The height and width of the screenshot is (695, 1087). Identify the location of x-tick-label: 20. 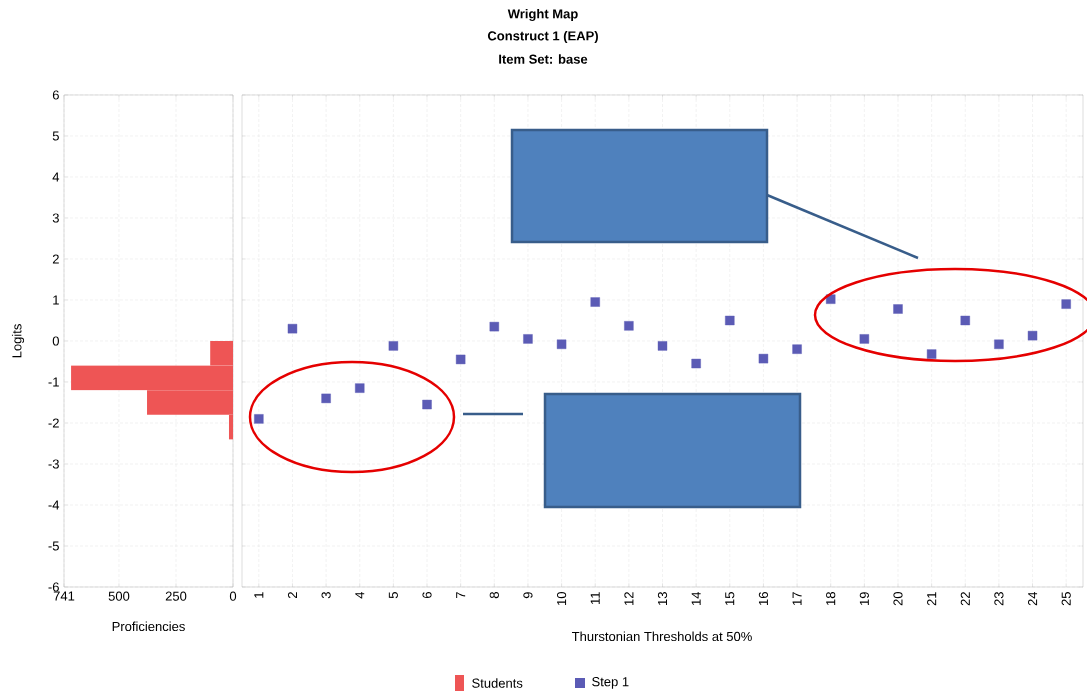
(898, 599).